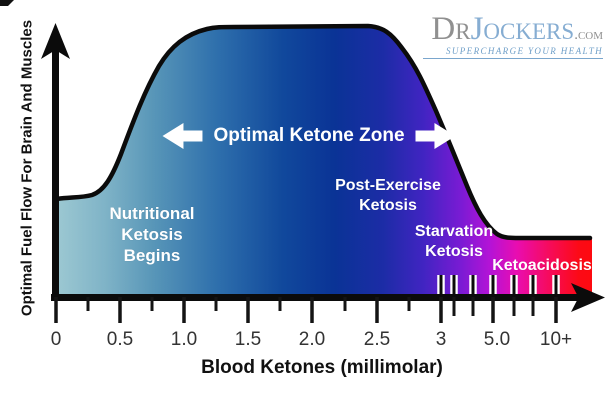  What do you see at coordinates (513, 53) in the screenshot?
I see `logo-tagline: SUPERCHARGE YOUR HEALTH` at bounding box center [513, 53].